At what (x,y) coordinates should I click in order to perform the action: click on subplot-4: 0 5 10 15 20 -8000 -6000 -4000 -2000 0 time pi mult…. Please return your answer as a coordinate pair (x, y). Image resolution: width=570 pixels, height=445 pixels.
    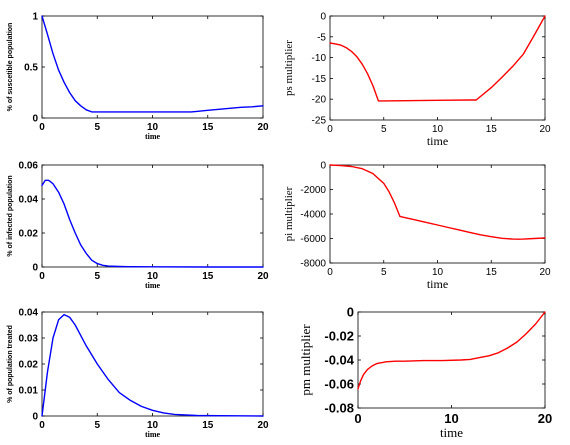
    Looking at the image, I should click on (417, 226).